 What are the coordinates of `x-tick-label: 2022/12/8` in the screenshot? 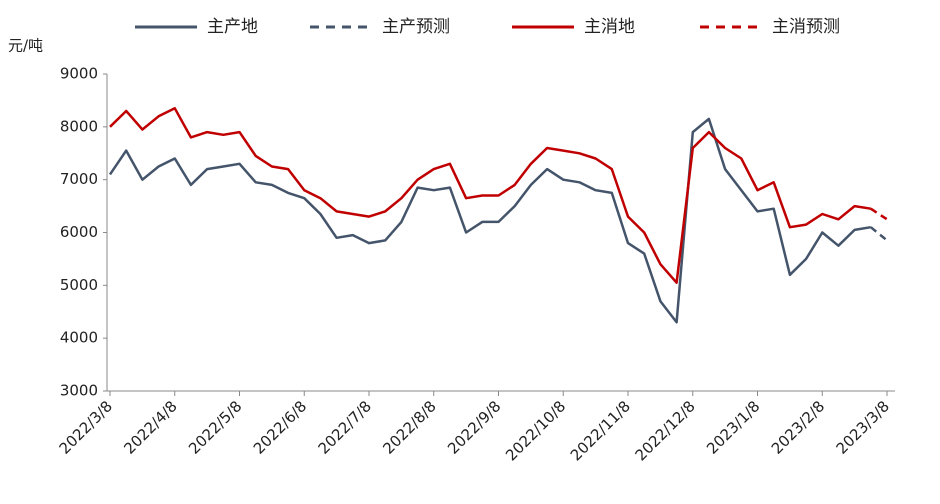 It's located at (665, 430).